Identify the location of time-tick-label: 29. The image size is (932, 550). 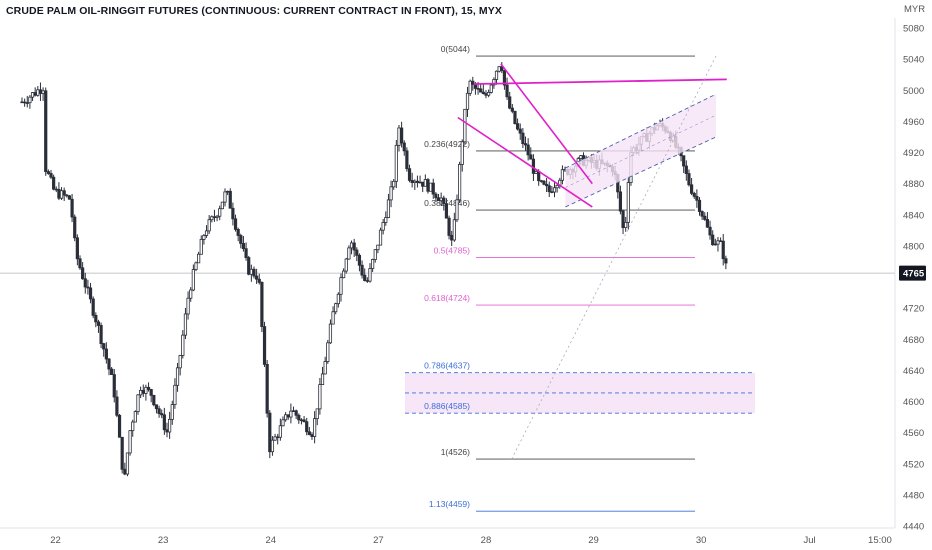
(593, 540).